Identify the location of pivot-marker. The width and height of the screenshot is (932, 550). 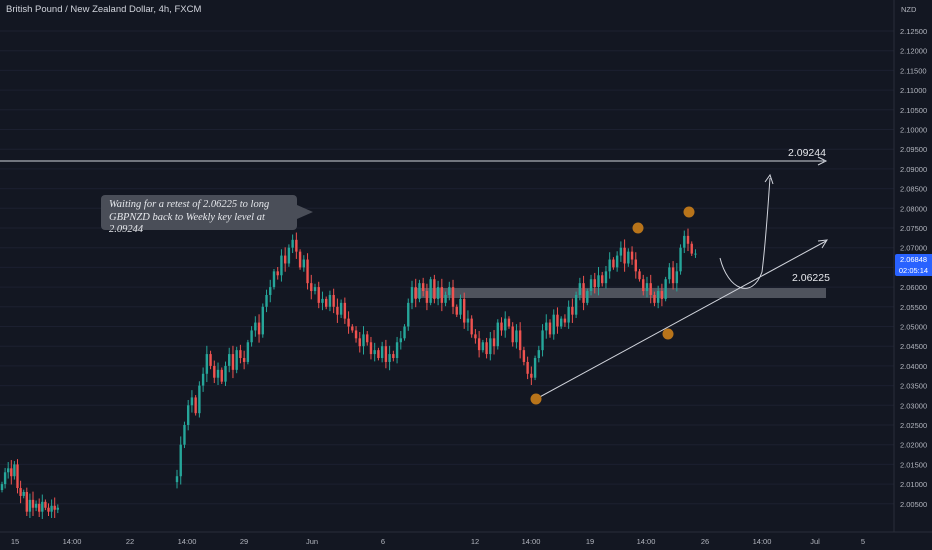
(536, 399).